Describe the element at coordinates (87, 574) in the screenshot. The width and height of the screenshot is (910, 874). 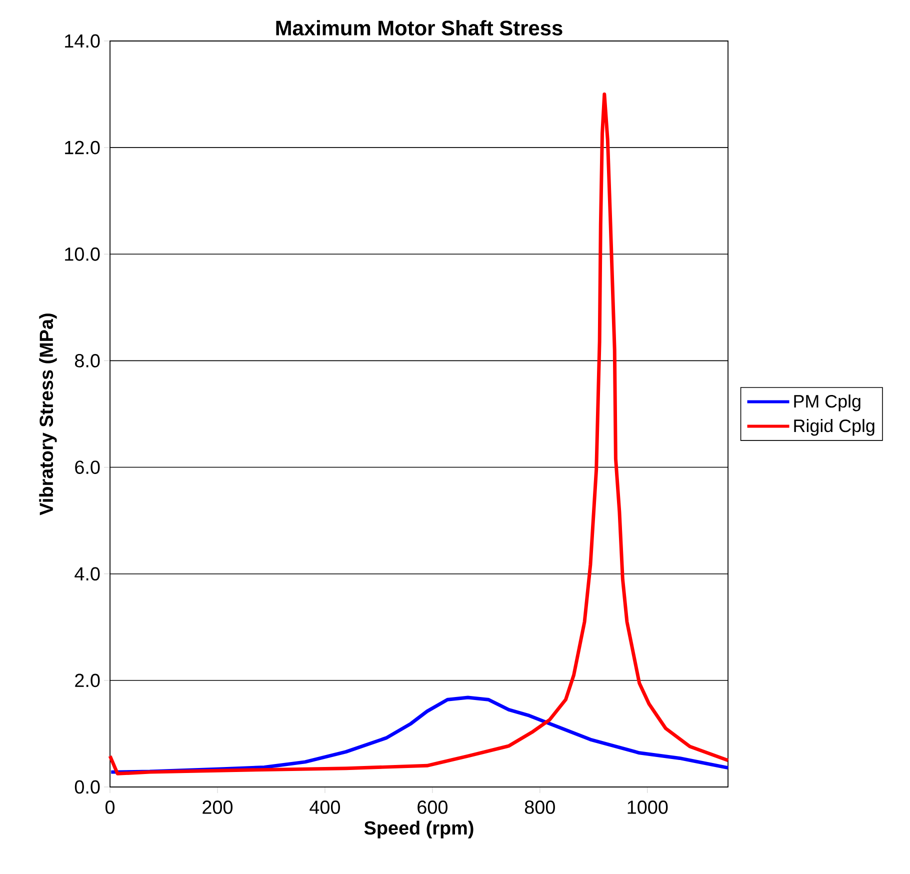
I see `y-tick-label: 4.0` at that location.